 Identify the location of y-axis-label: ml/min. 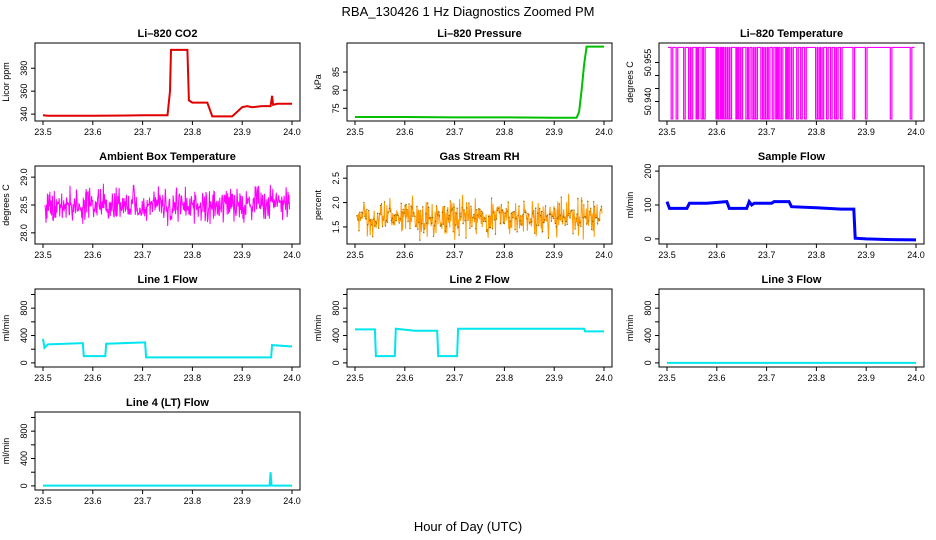
(630, 205).